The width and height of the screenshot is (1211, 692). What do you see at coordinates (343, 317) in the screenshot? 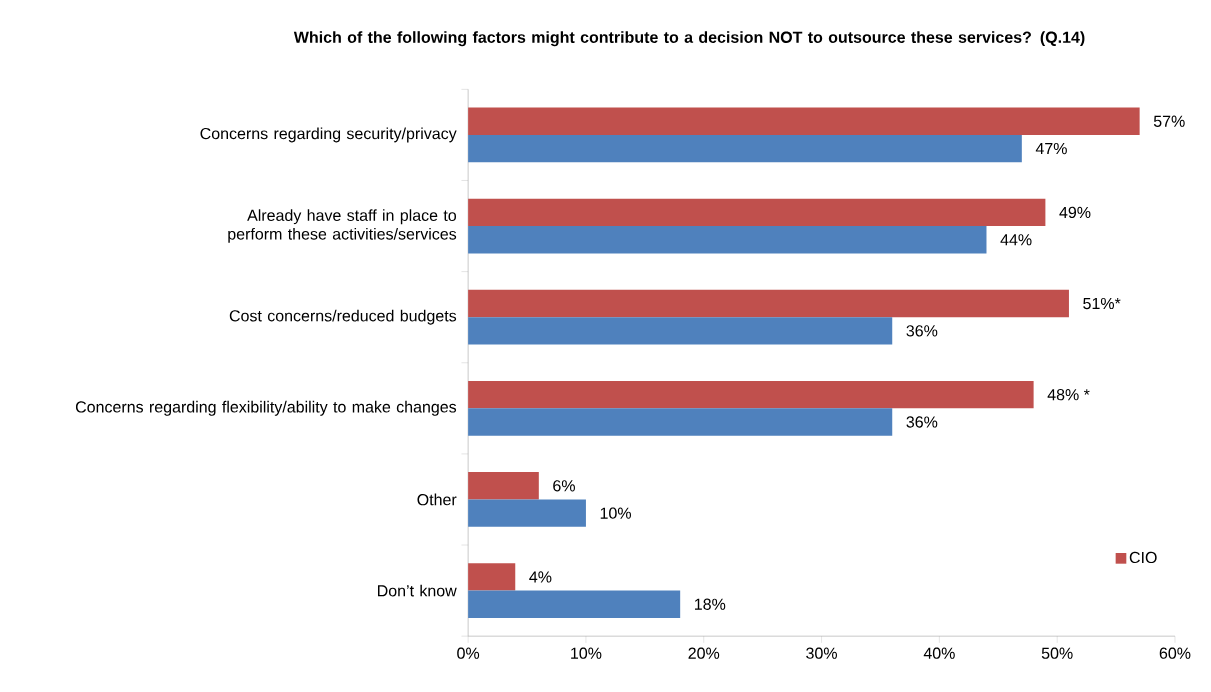
I see `y-tick-label: Cost concerns/reduced budgets` at bounding box center [343, 317].